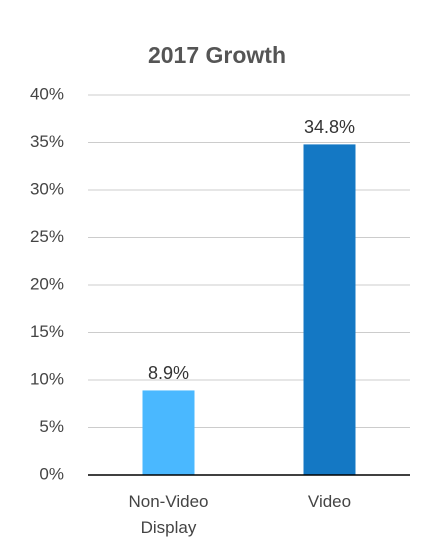 This screenshot has height=552, width=428. Describe the element at coordinates (217, 55) in the screenshot. I see `chart-title: 2017 Growth` at that location.